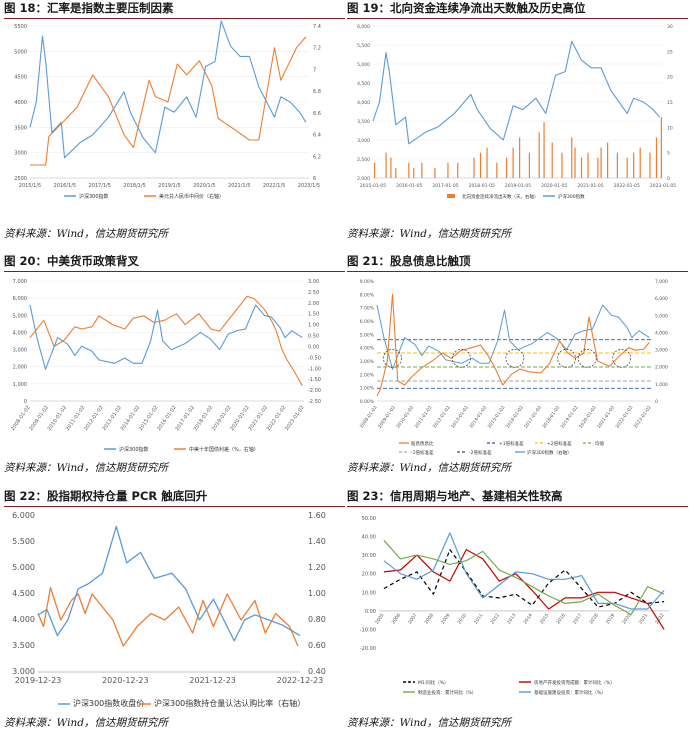  Describe the element at coordinates (367, 282) in the screenshot. I see `y-tick-left: 9.00%` at that location.